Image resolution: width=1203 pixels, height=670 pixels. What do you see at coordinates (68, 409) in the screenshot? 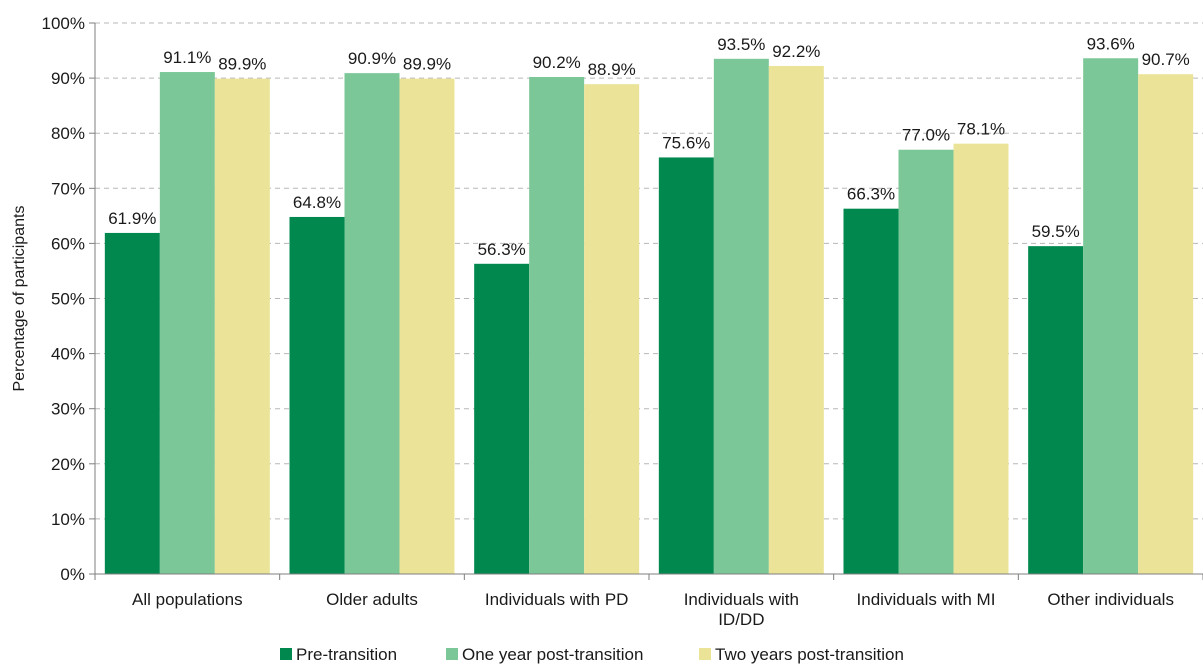
I see `y-tick-label: 30%` at bounding box center [68, 409].